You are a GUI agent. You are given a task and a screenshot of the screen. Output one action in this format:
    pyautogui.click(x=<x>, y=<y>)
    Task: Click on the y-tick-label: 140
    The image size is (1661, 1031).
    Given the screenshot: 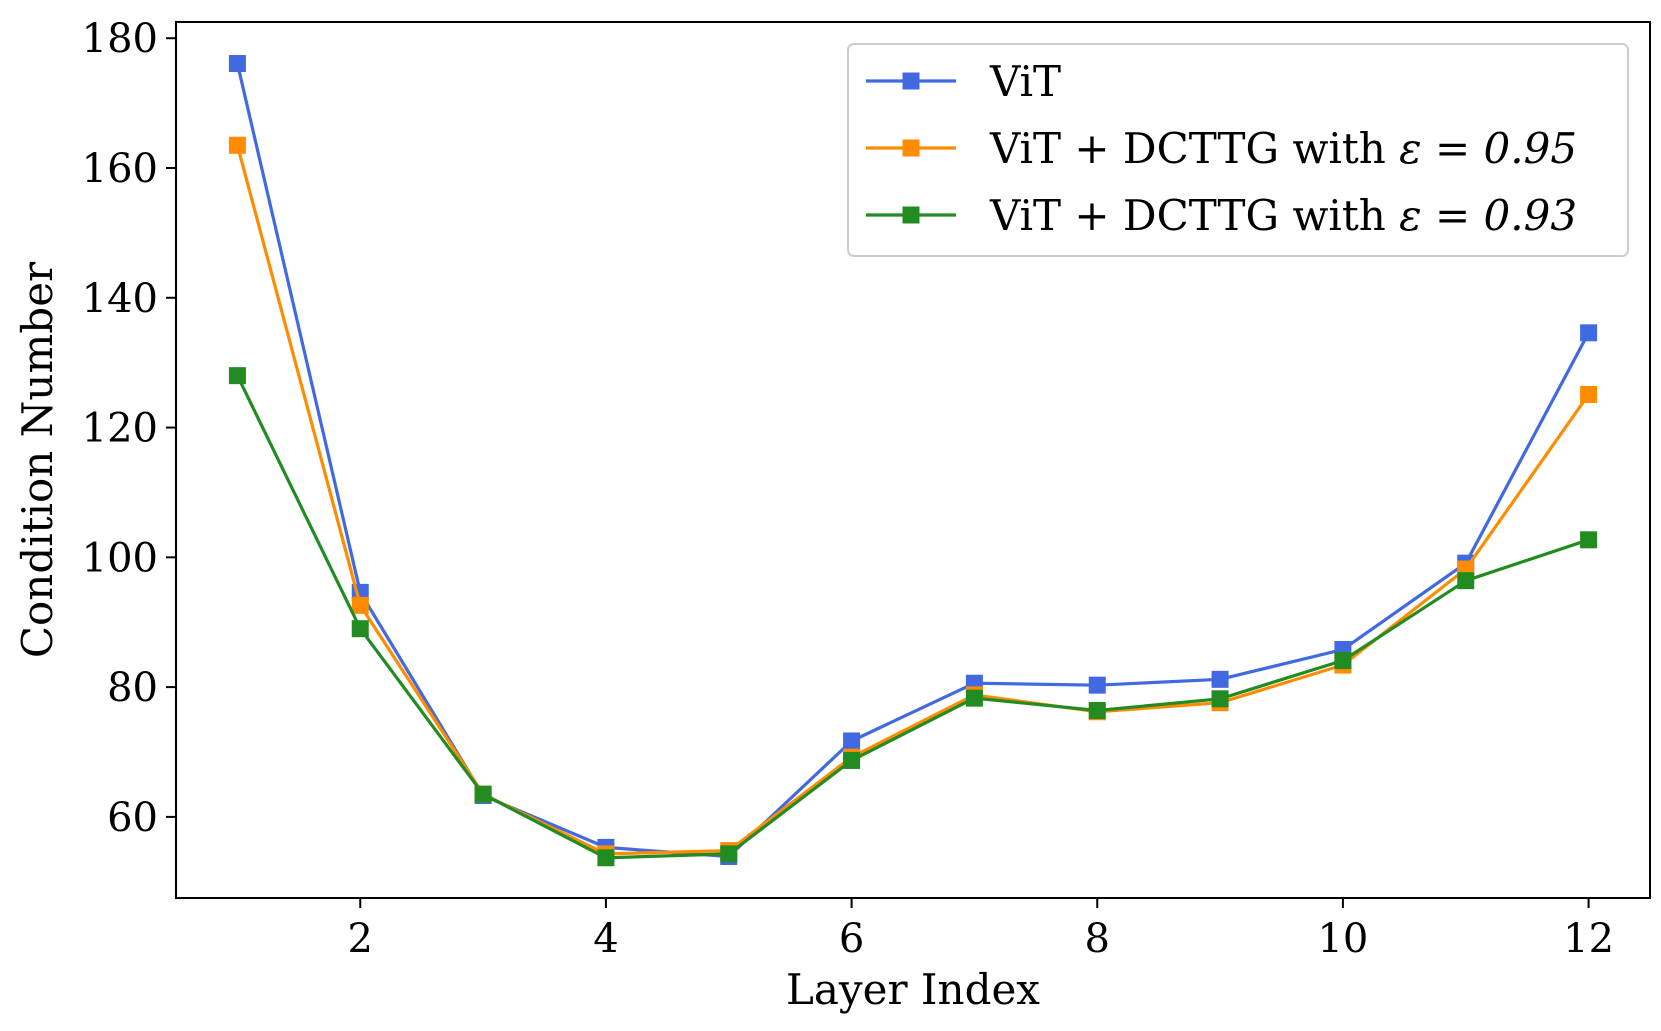 What is the action you would take?
    pyautogui.click(x=120, y=299)
    